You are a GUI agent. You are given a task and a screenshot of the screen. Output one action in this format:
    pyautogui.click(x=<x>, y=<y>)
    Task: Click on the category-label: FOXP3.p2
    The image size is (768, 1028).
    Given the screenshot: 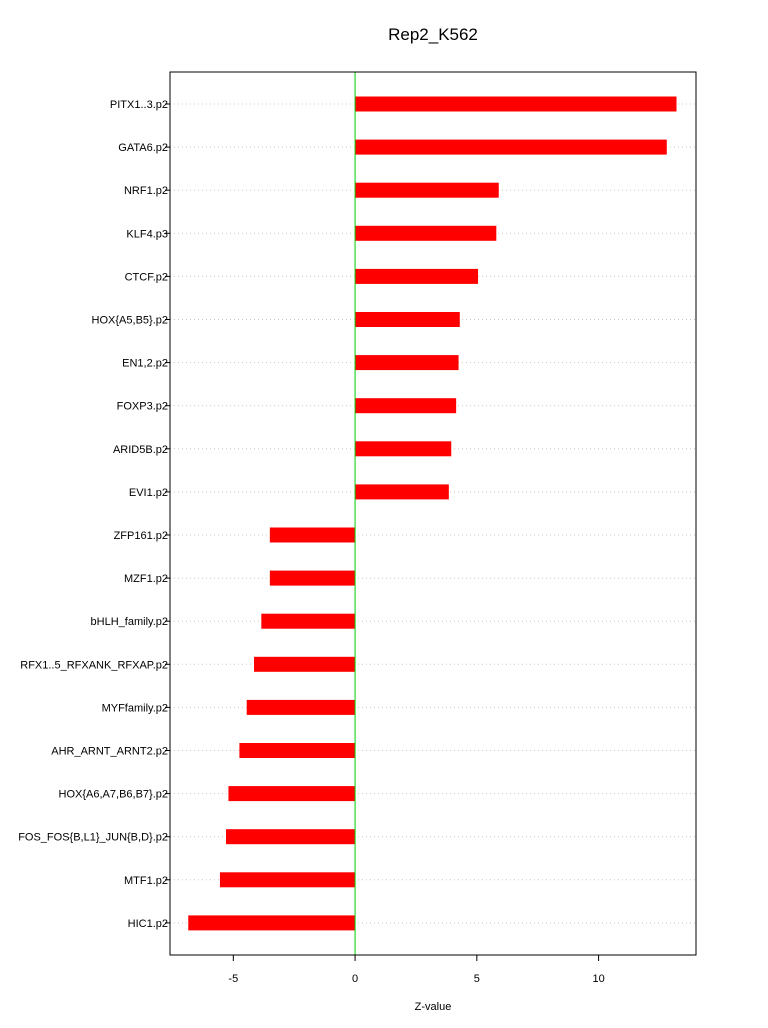 What is the action you would take?
    pyautogui.click(x=142, y=407)
    